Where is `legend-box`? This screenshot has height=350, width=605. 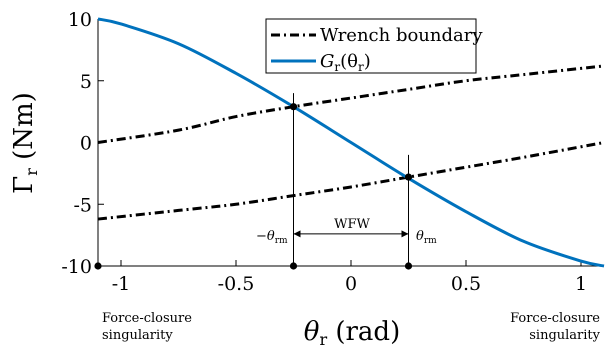
legend-box is located at coordinates (371, 46).